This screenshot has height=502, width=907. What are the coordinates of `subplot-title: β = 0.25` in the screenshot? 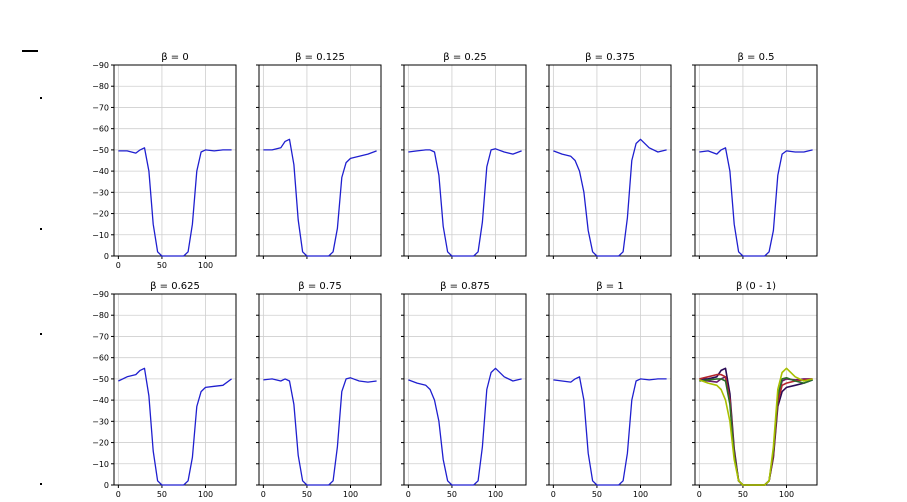 It's located at (464, 57).